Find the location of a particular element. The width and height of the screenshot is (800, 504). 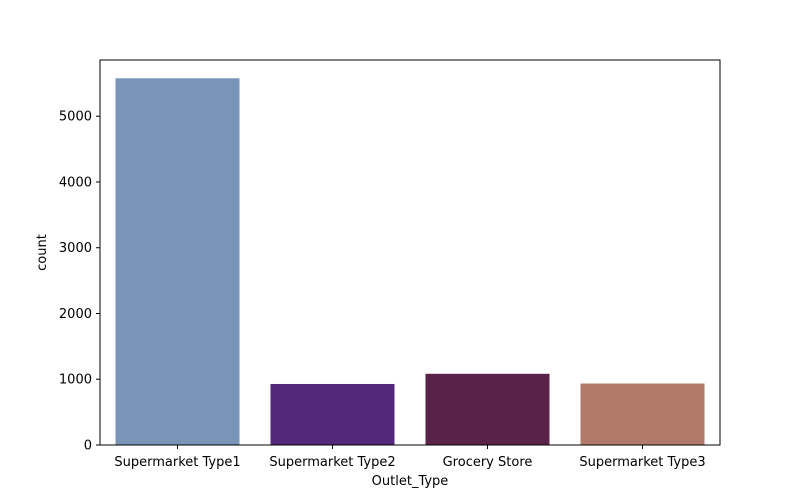

x-tick-label: Supermarket Type3 is located at coordinates (642, 462).